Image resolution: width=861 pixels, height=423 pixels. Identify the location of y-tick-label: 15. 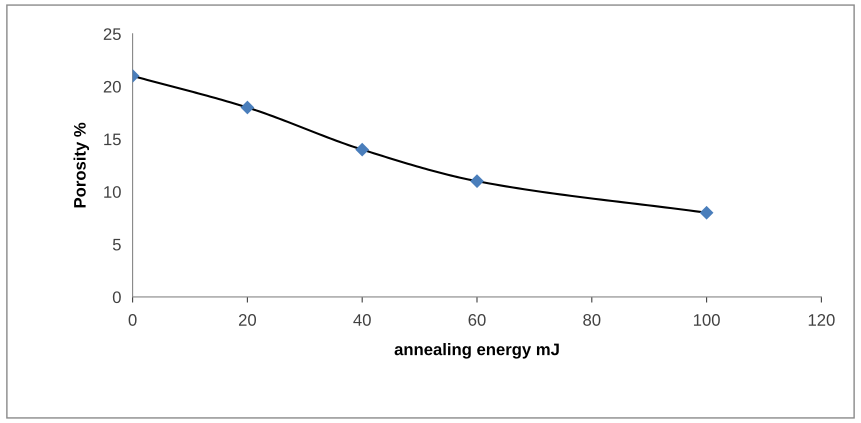
(112, 140).